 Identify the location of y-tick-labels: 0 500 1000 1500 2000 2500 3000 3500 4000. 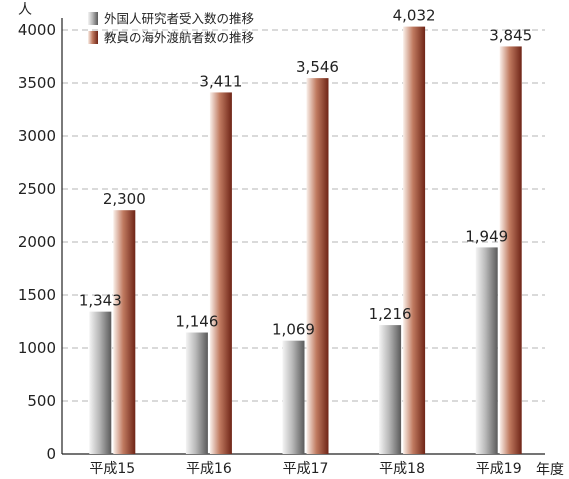
(37, 242).